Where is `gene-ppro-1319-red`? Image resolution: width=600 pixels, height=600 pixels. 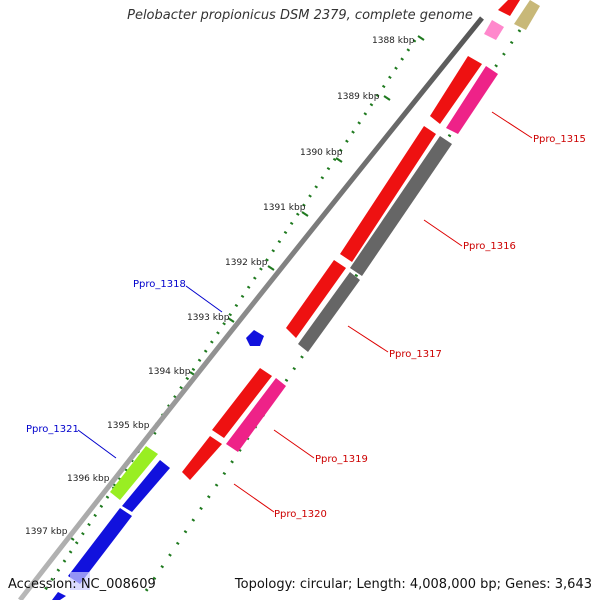
gene-ppro-1319-red is located at coordinates (242, 403).